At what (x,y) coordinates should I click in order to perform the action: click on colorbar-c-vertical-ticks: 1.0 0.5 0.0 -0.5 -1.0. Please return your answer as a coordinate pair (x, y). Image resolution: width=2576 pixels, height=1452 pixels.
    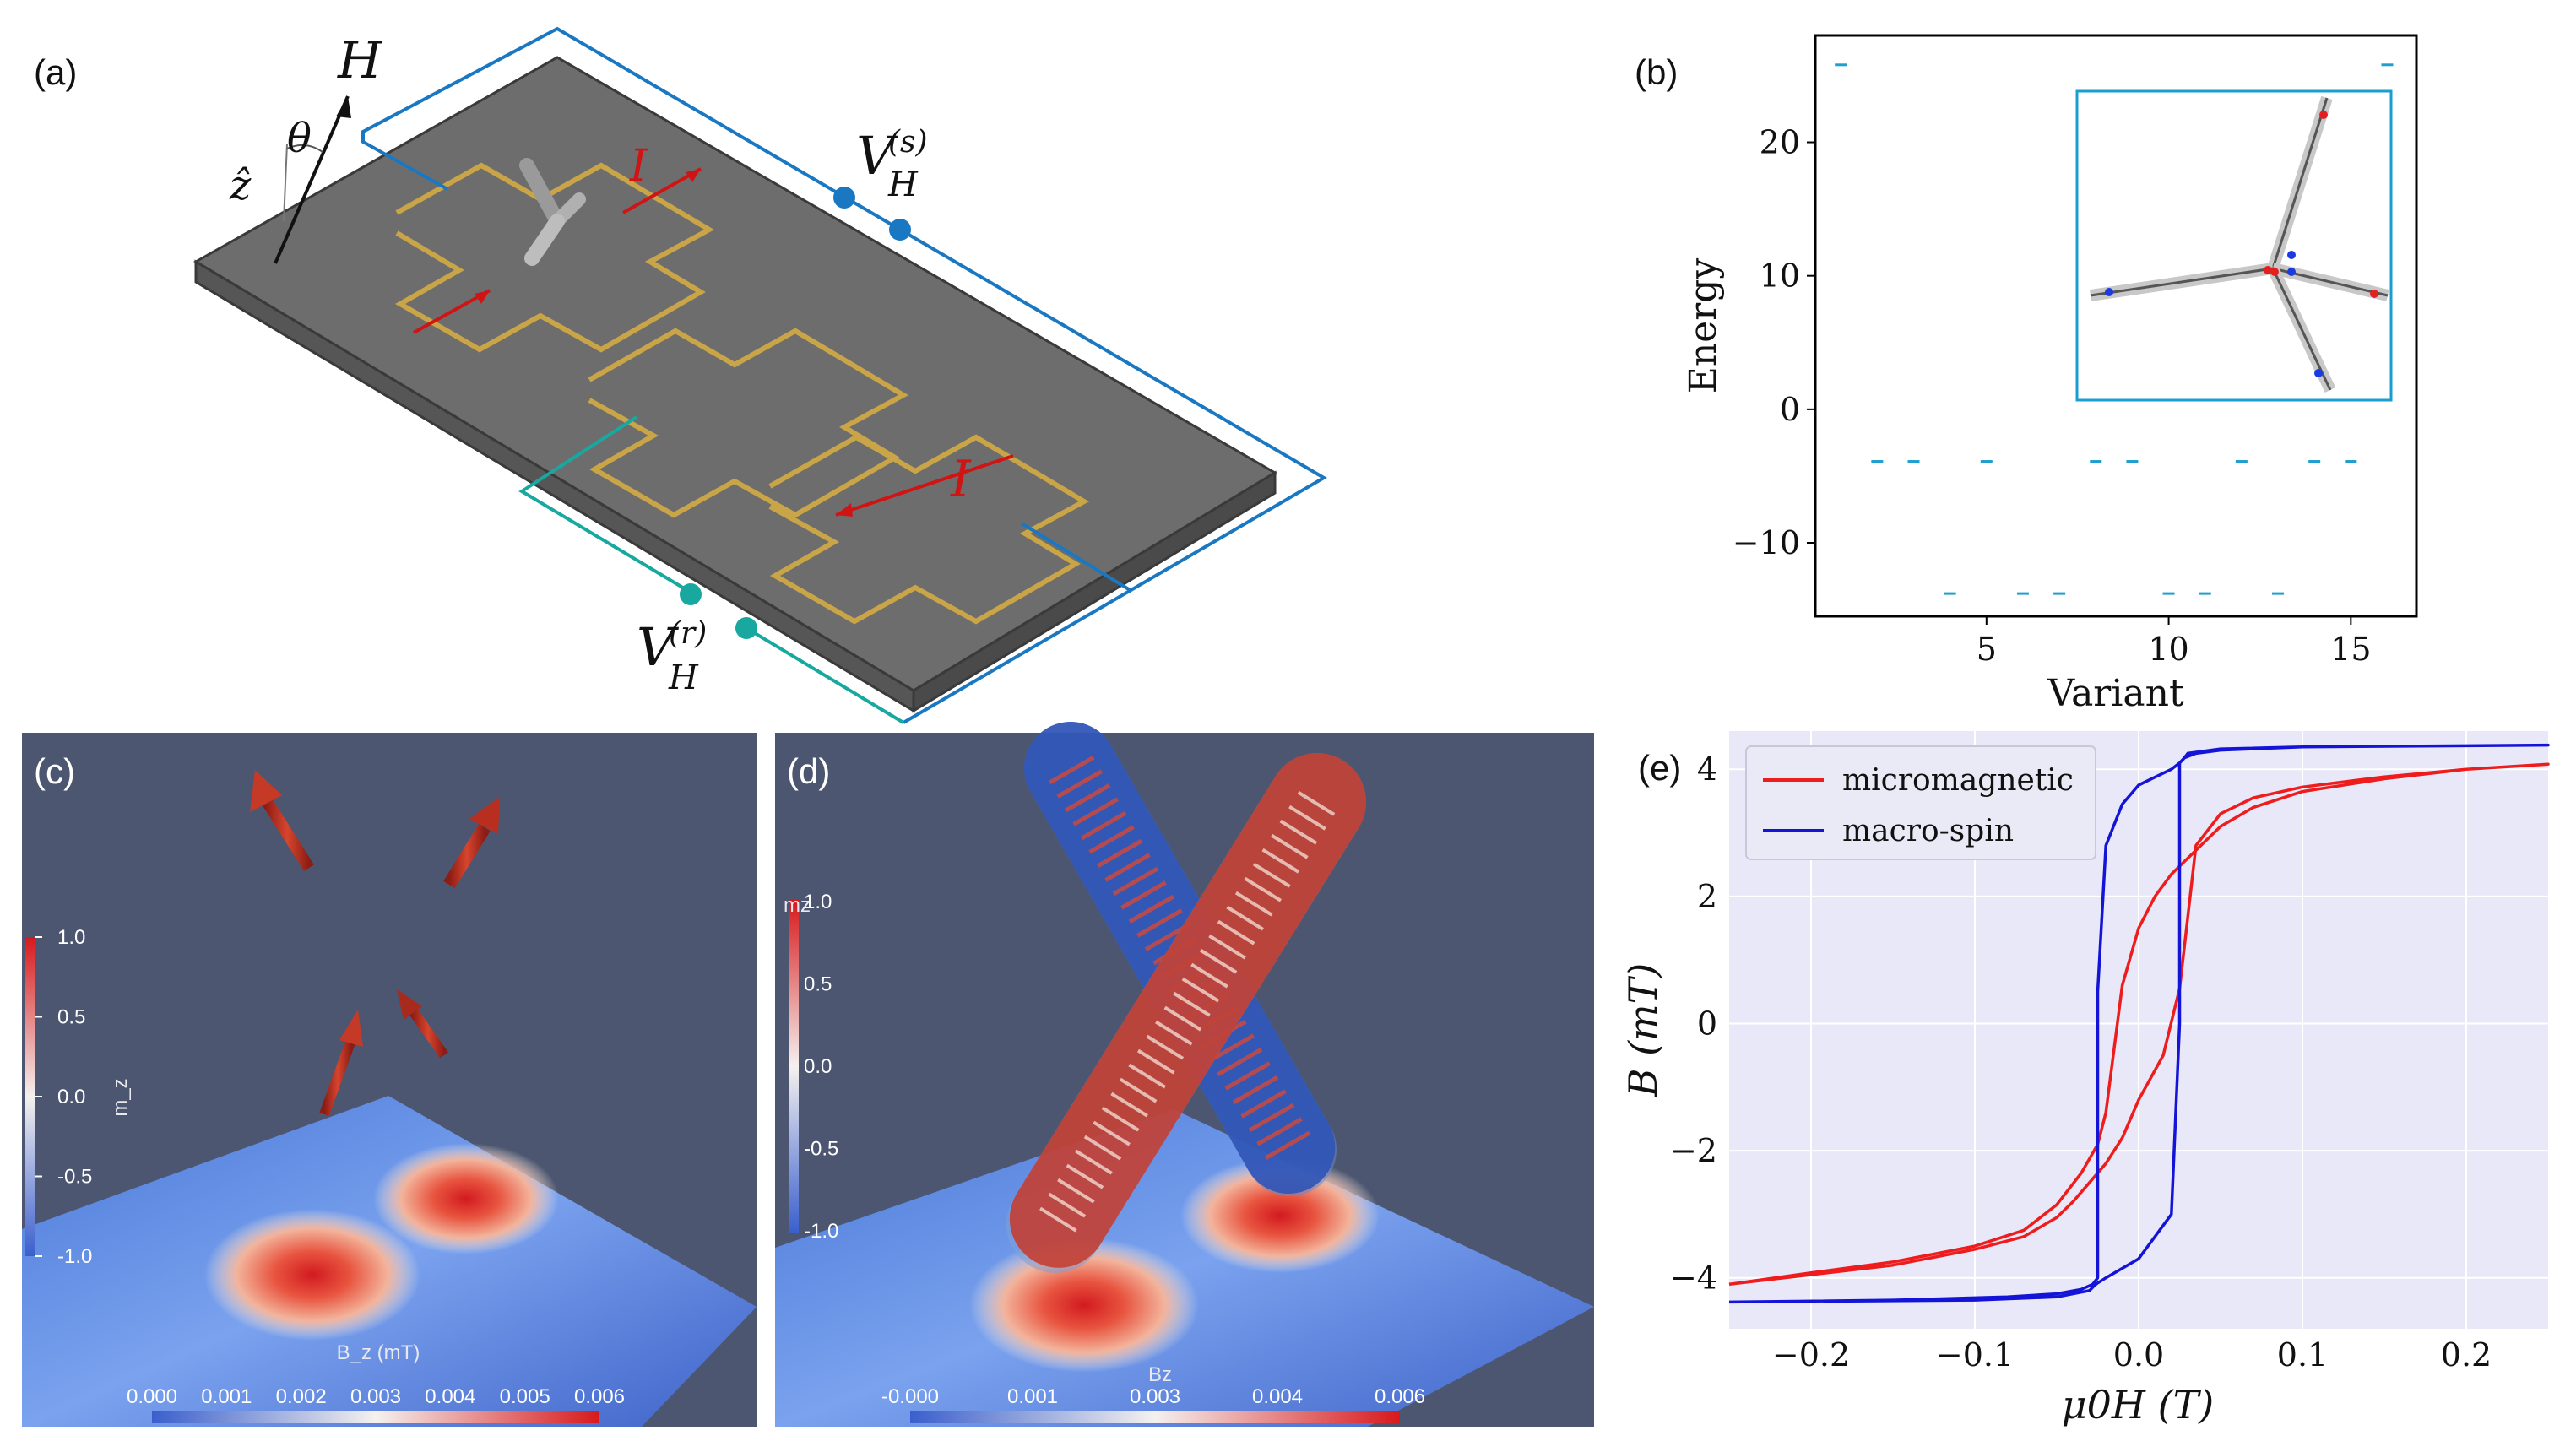
    Looking at the image, I should click on (64, 1097).